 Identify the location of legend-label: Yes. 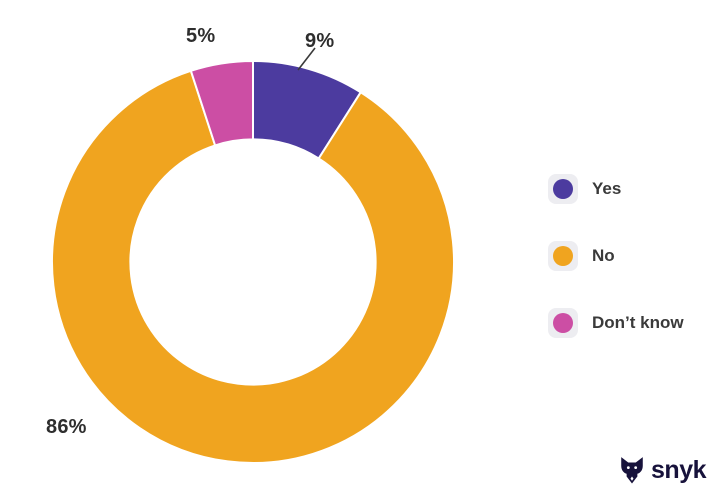
(607, 188).